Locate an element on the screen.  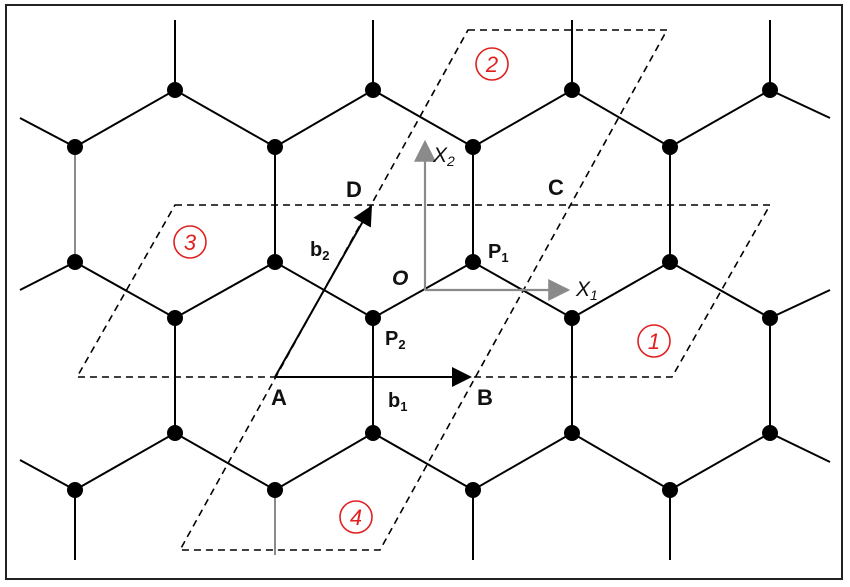
svg-text: 4 is located at coordinates (356, 517).